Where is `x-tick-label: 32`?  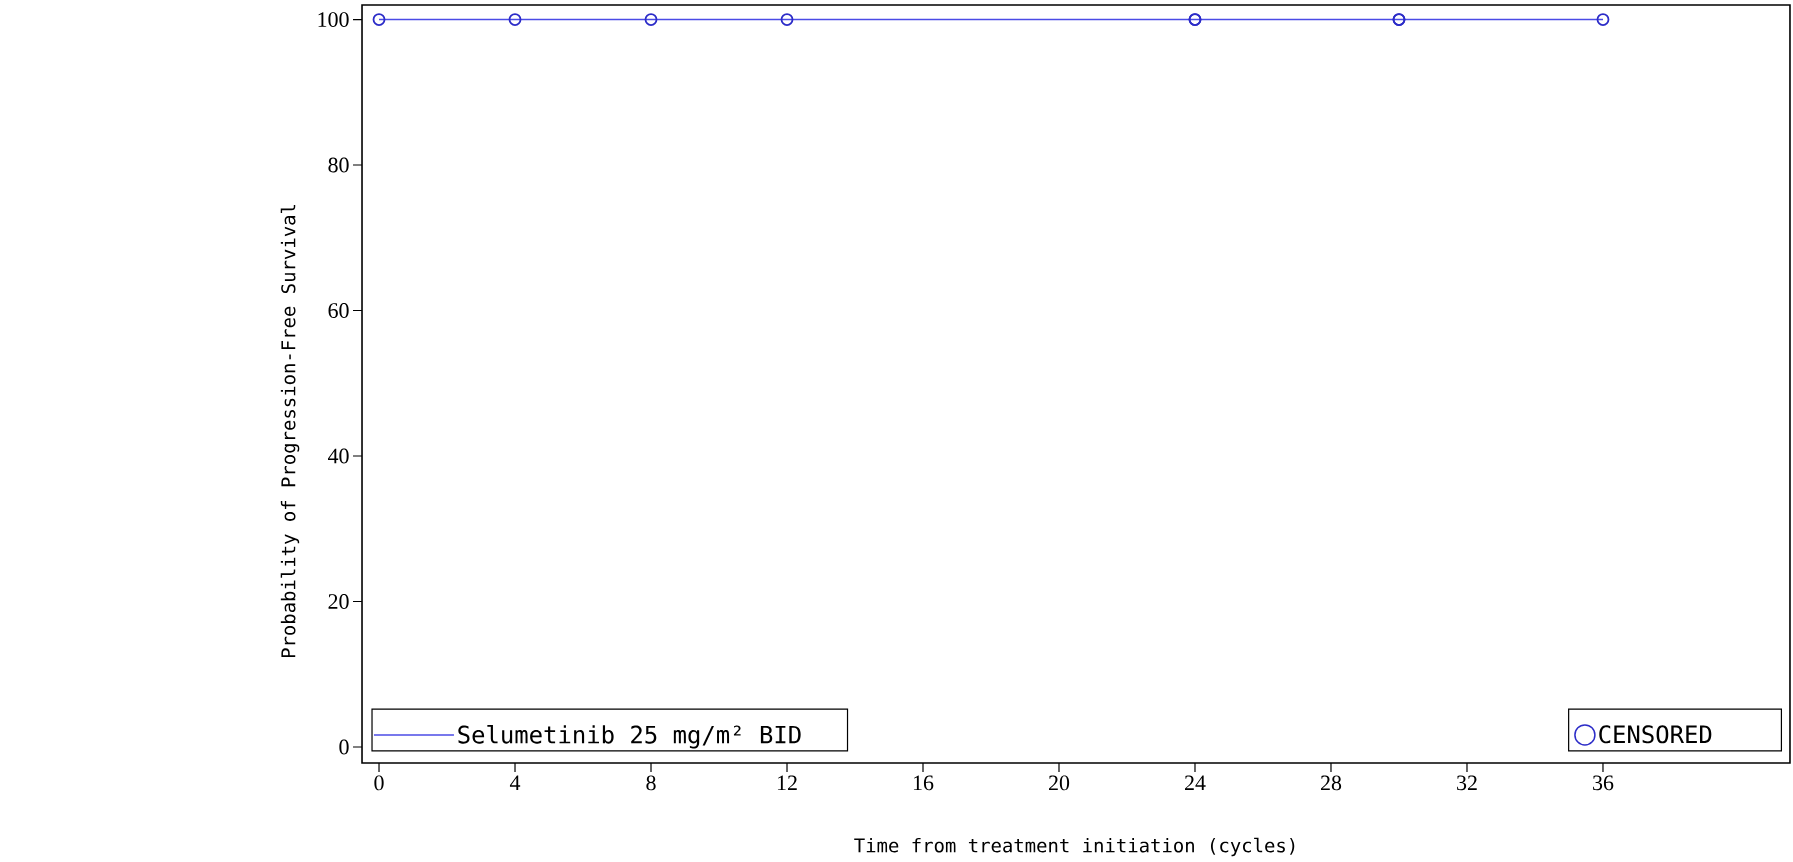
x-tick-label: 32 is located at coordinates (1467, 783).